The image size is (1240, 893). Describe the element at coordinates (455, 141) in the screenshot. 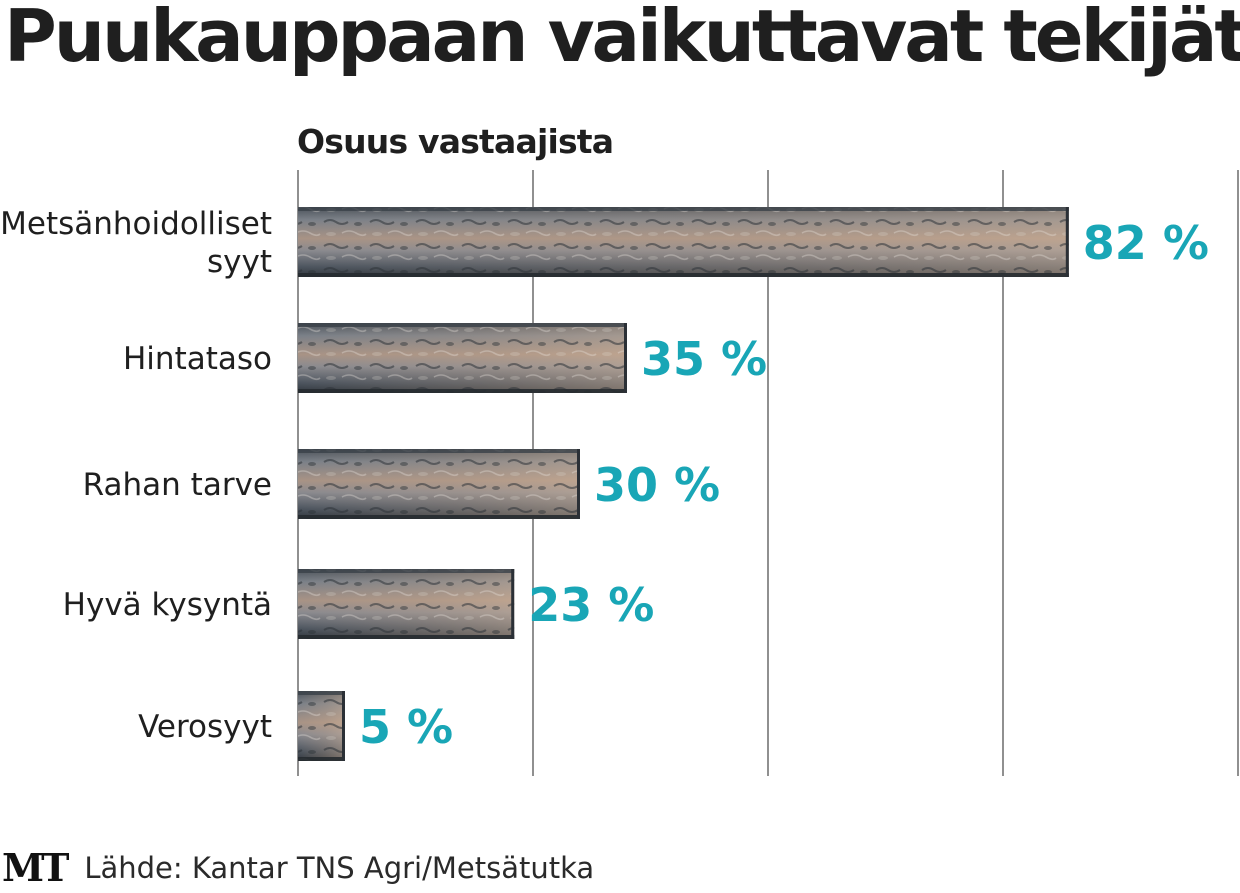

I see `chart-subtitle: Osuus vastaajista` at that location.